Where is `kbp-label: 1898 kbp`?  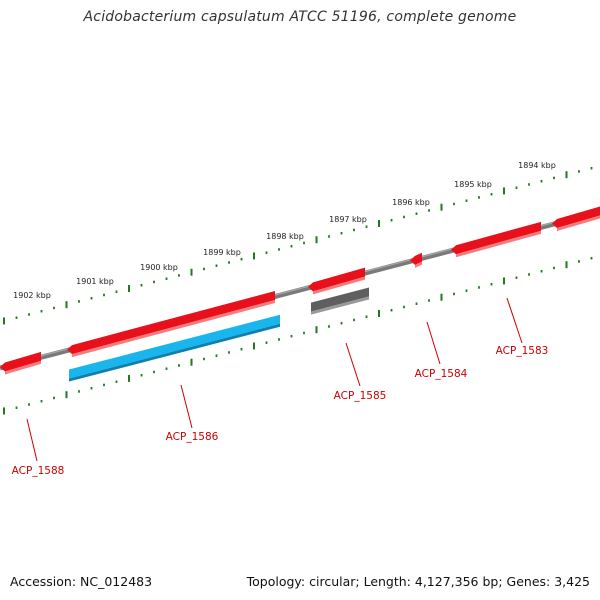 kbp-label: 1898 kbp is located at coordinates (285, 236).